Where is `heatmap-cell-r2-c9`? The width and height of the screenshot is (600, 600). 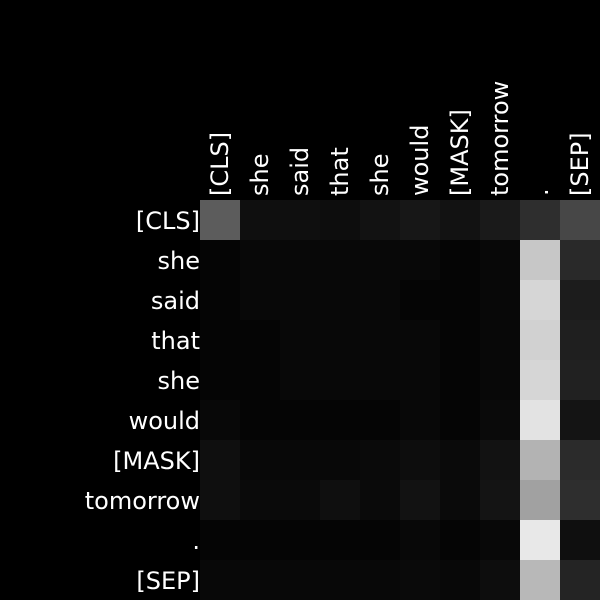
heatmap-cell-r2-c9 is located at coordinates (580, 300).